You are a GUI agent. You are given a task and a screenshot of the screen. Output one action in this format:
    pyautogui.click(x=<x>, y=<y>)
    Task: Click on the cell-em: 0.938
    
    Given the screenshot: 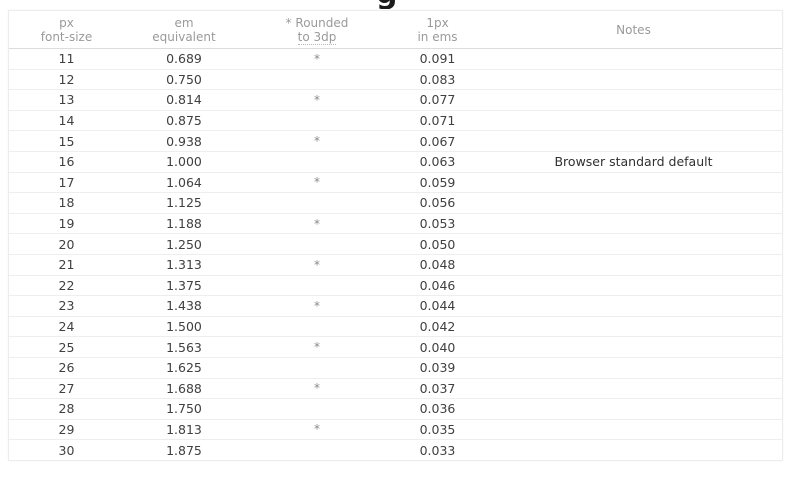 What is the action you would take?
    pyautogui.click(x=184, y=141)
    